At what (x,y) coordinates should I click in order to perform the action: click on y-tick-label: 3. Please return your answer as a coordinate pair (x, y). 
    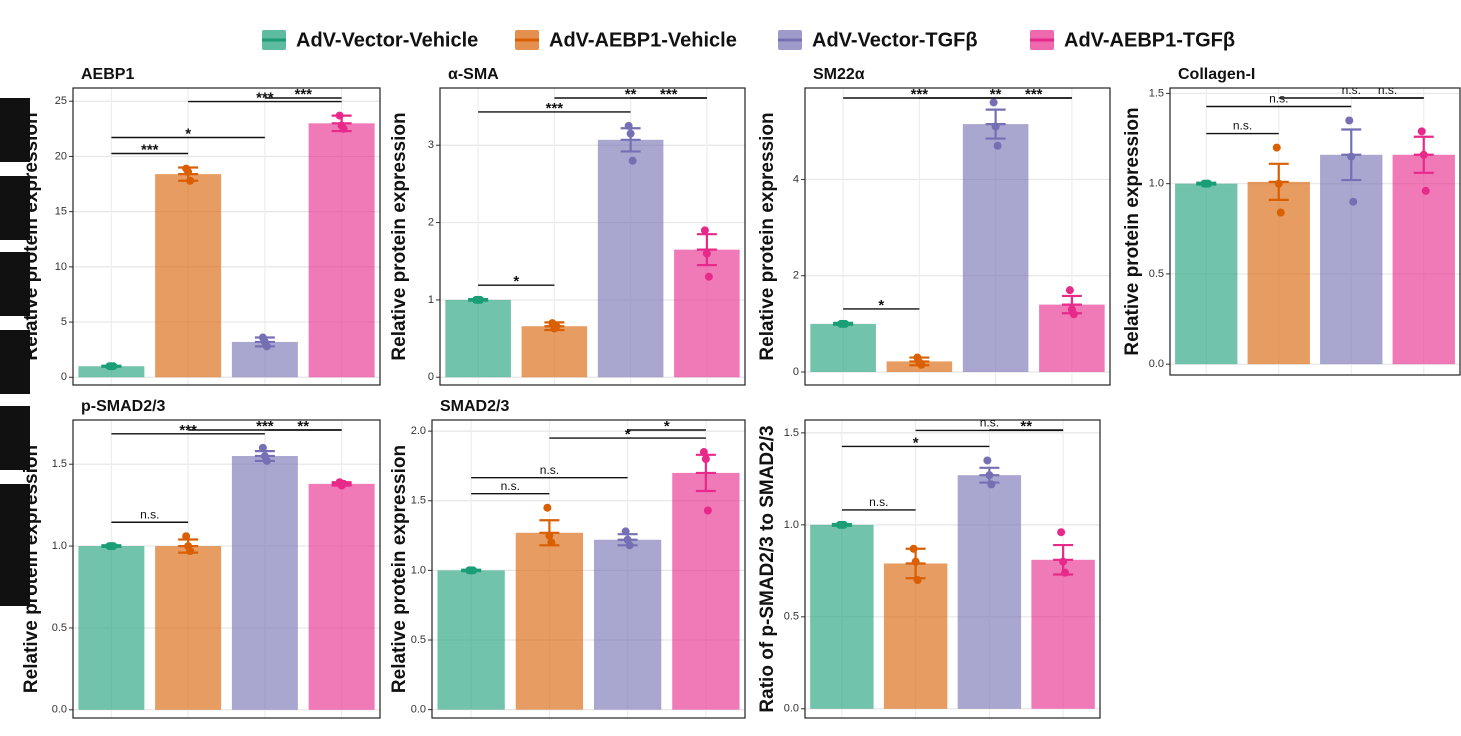
    Looking at the image, I should click on (431, 145).